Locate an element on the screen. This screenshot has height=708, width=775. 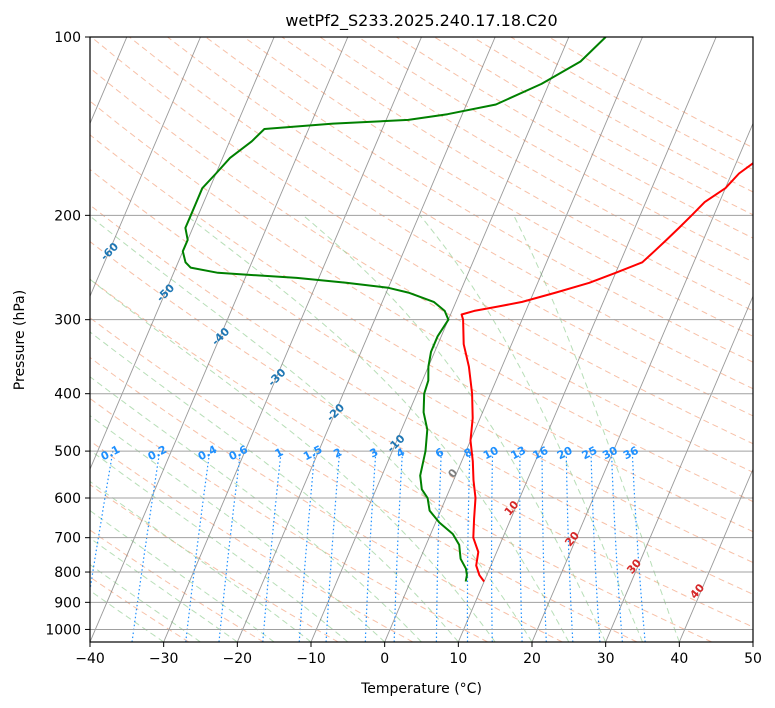
mixing-ratio-label: 0.1 is located at coordinates (110, 453).